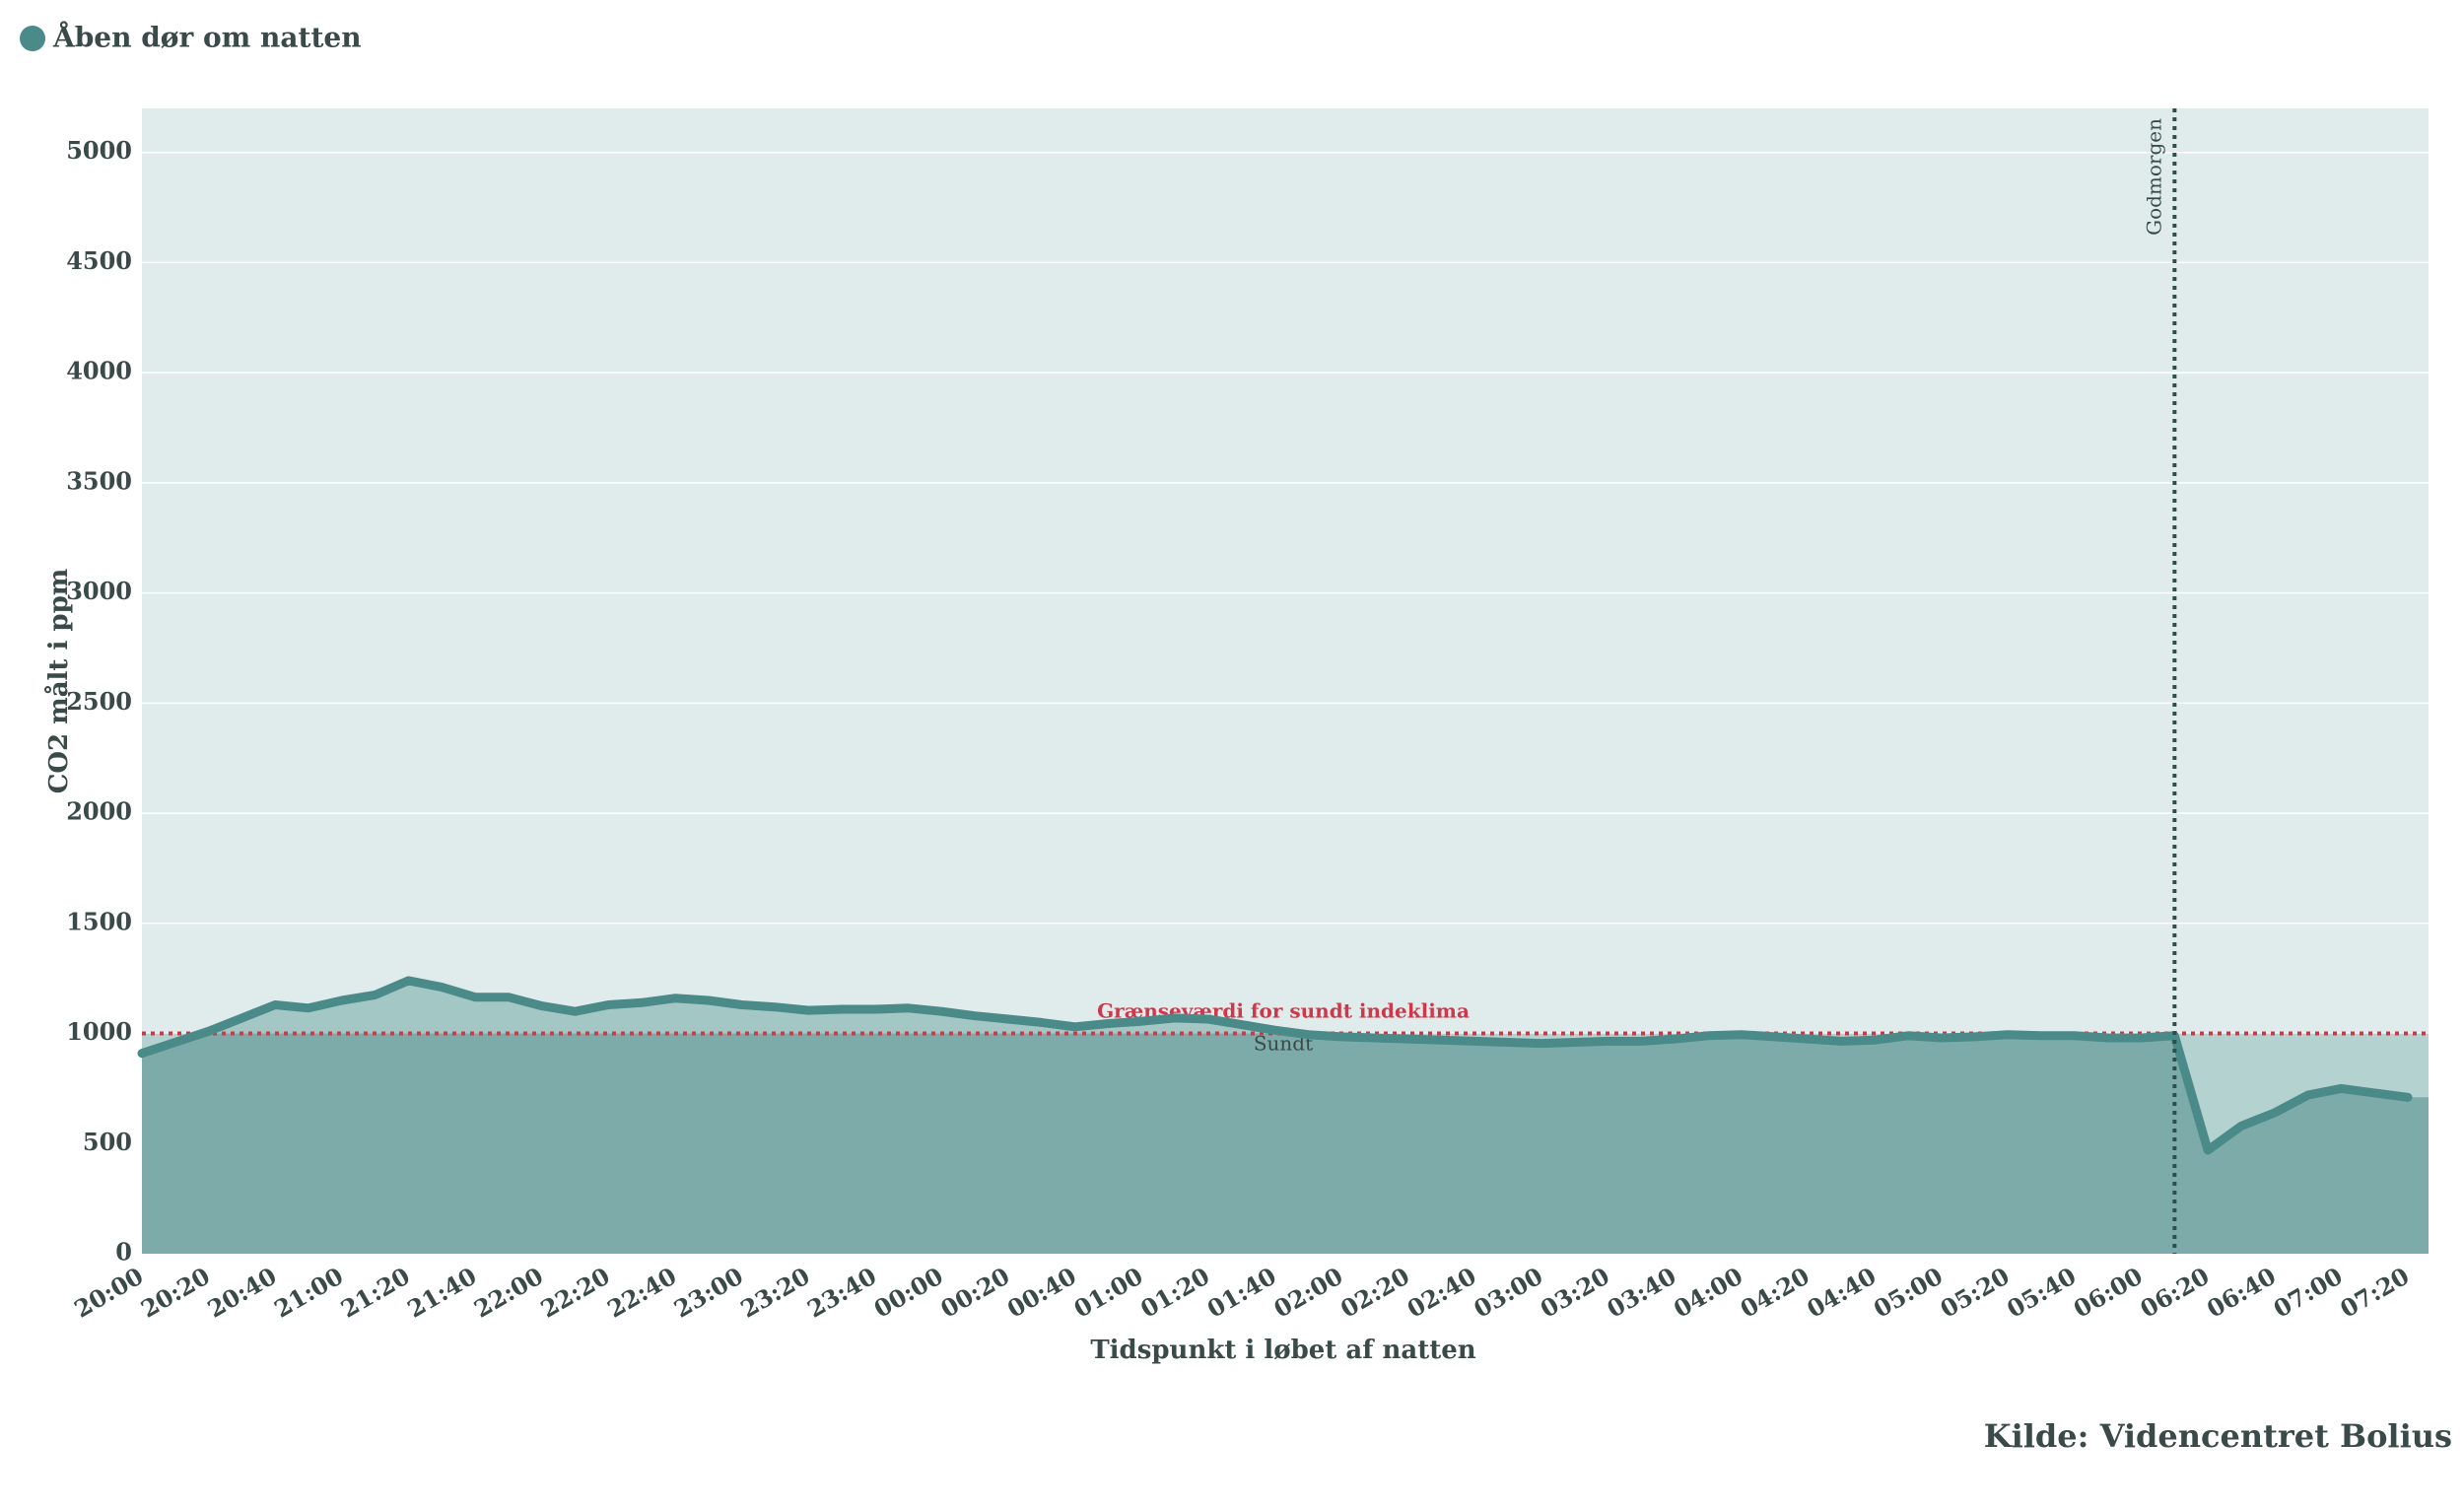  Describe the element at coordinates (2218, 1436) in the screenshot. I see `source: Kilde: Videncentret Bolius` at that location.